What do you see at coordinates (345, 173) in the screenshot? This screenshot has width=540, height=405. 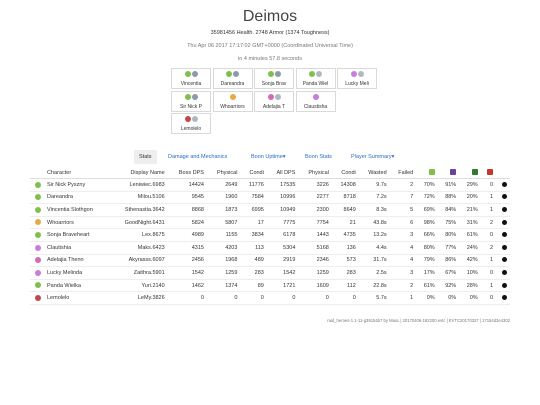 I see `col-condi-all: Condi` at bounding box center [345, 173].